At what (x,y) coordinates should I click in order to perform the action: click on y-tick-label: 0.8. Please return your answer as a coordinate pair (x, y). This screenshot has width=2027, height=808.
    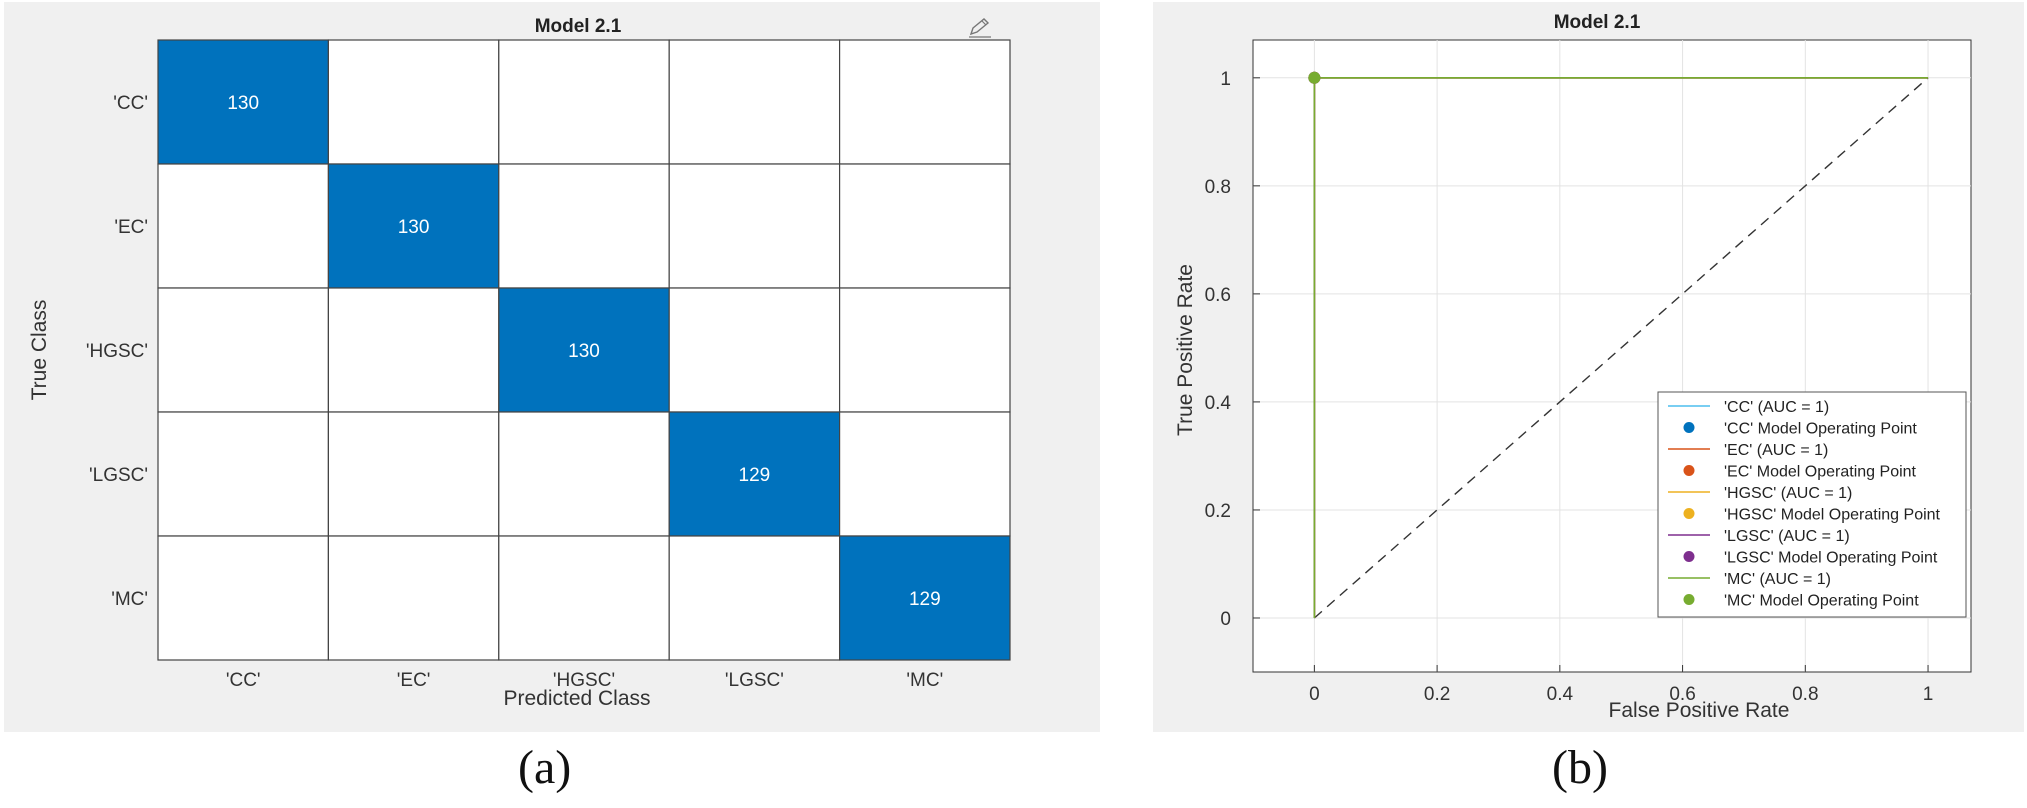
    Looking at the image, I should click on (1218, 187).